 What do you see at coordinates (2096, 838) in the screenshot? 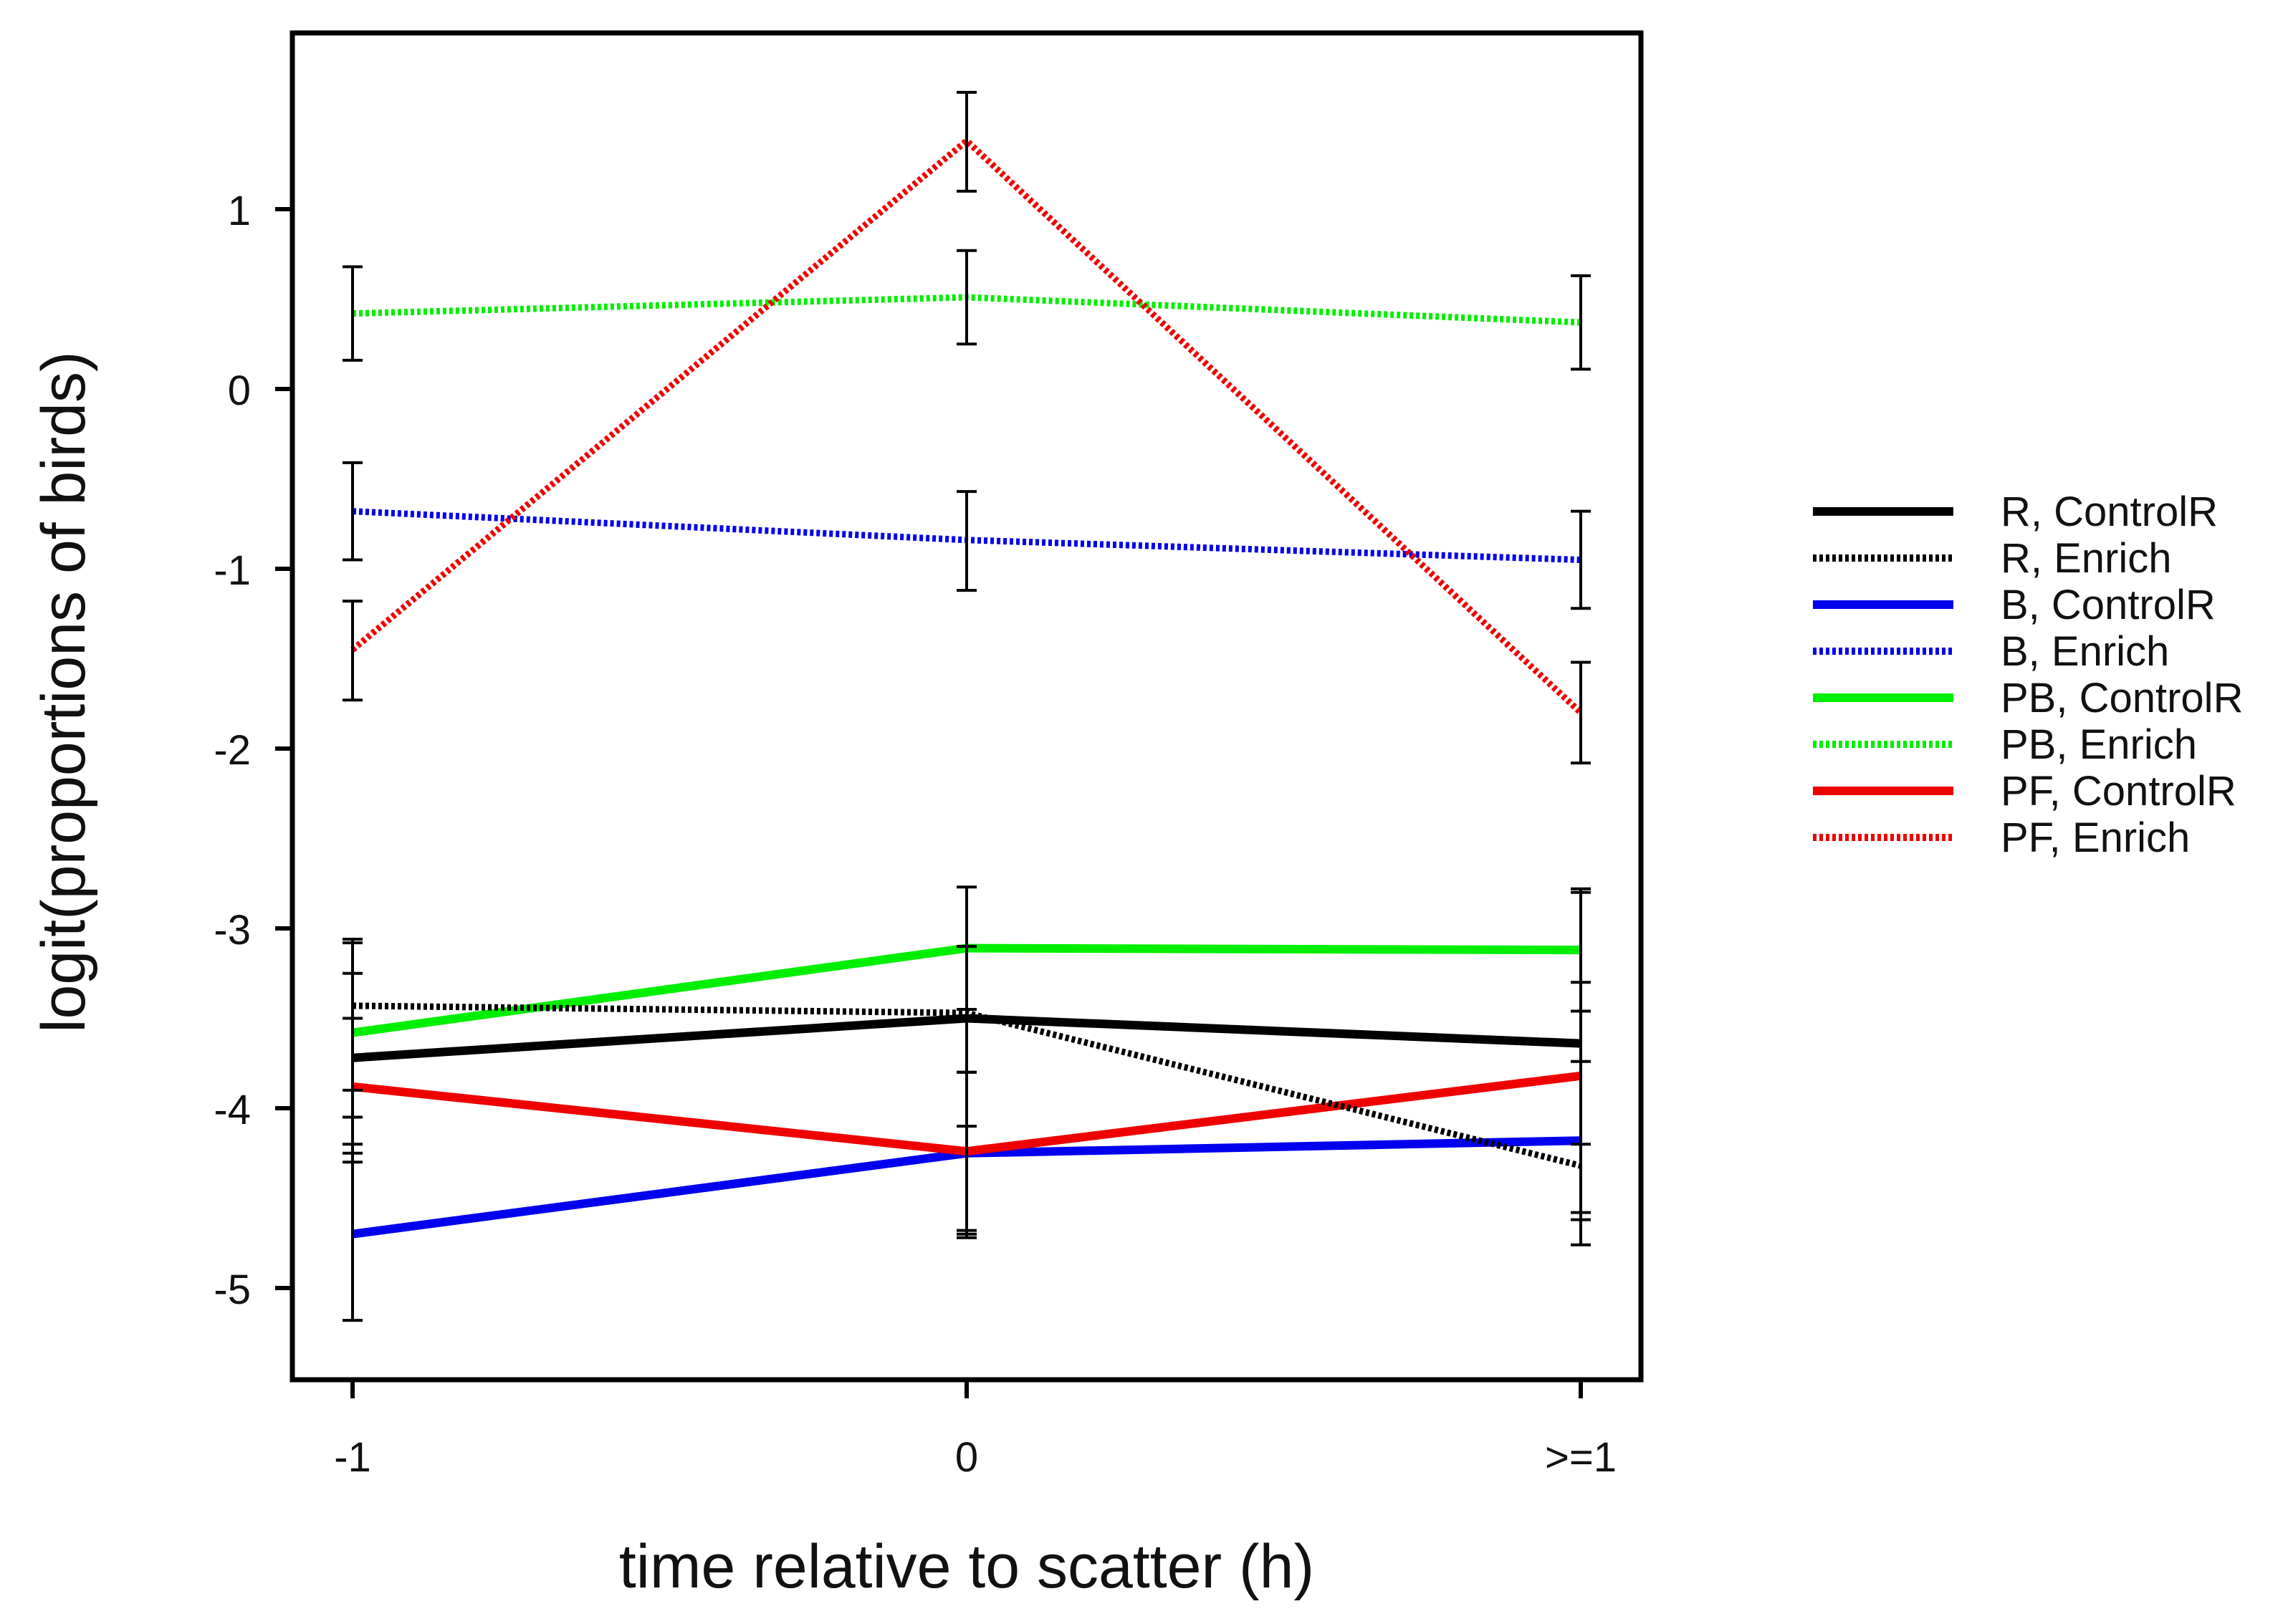
I see `legend-label: PF, Enrich` at bounding box center [2096, 838].